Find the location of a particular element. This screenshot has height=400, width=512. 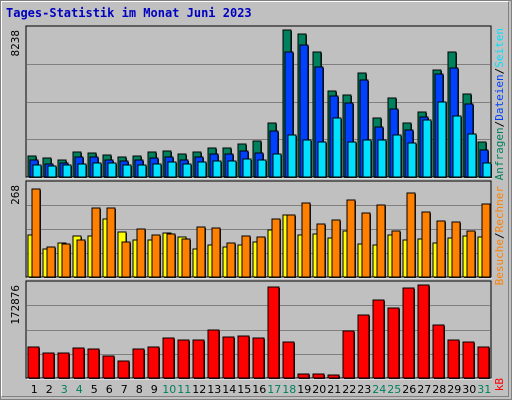

x-tick-label-day-16: 16 is located at coordinates (259, 389).